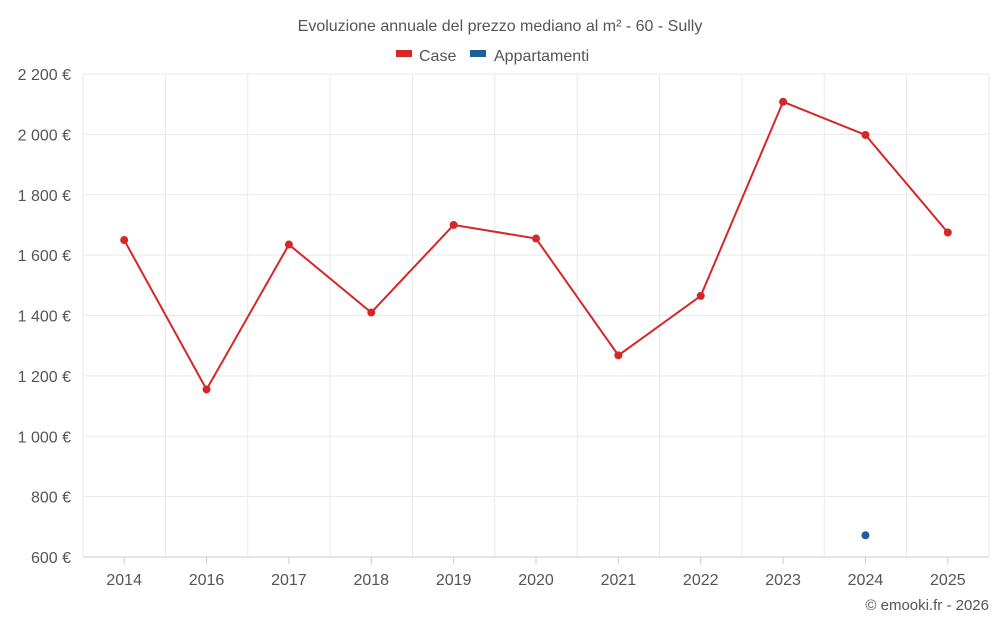 Image resolution: width=1000 pixels, height=625 pixels. What do you see at coordinates (865, 535) in the screenshot?
I see `data-point-appartamenti` at bounding box center [865, 535].